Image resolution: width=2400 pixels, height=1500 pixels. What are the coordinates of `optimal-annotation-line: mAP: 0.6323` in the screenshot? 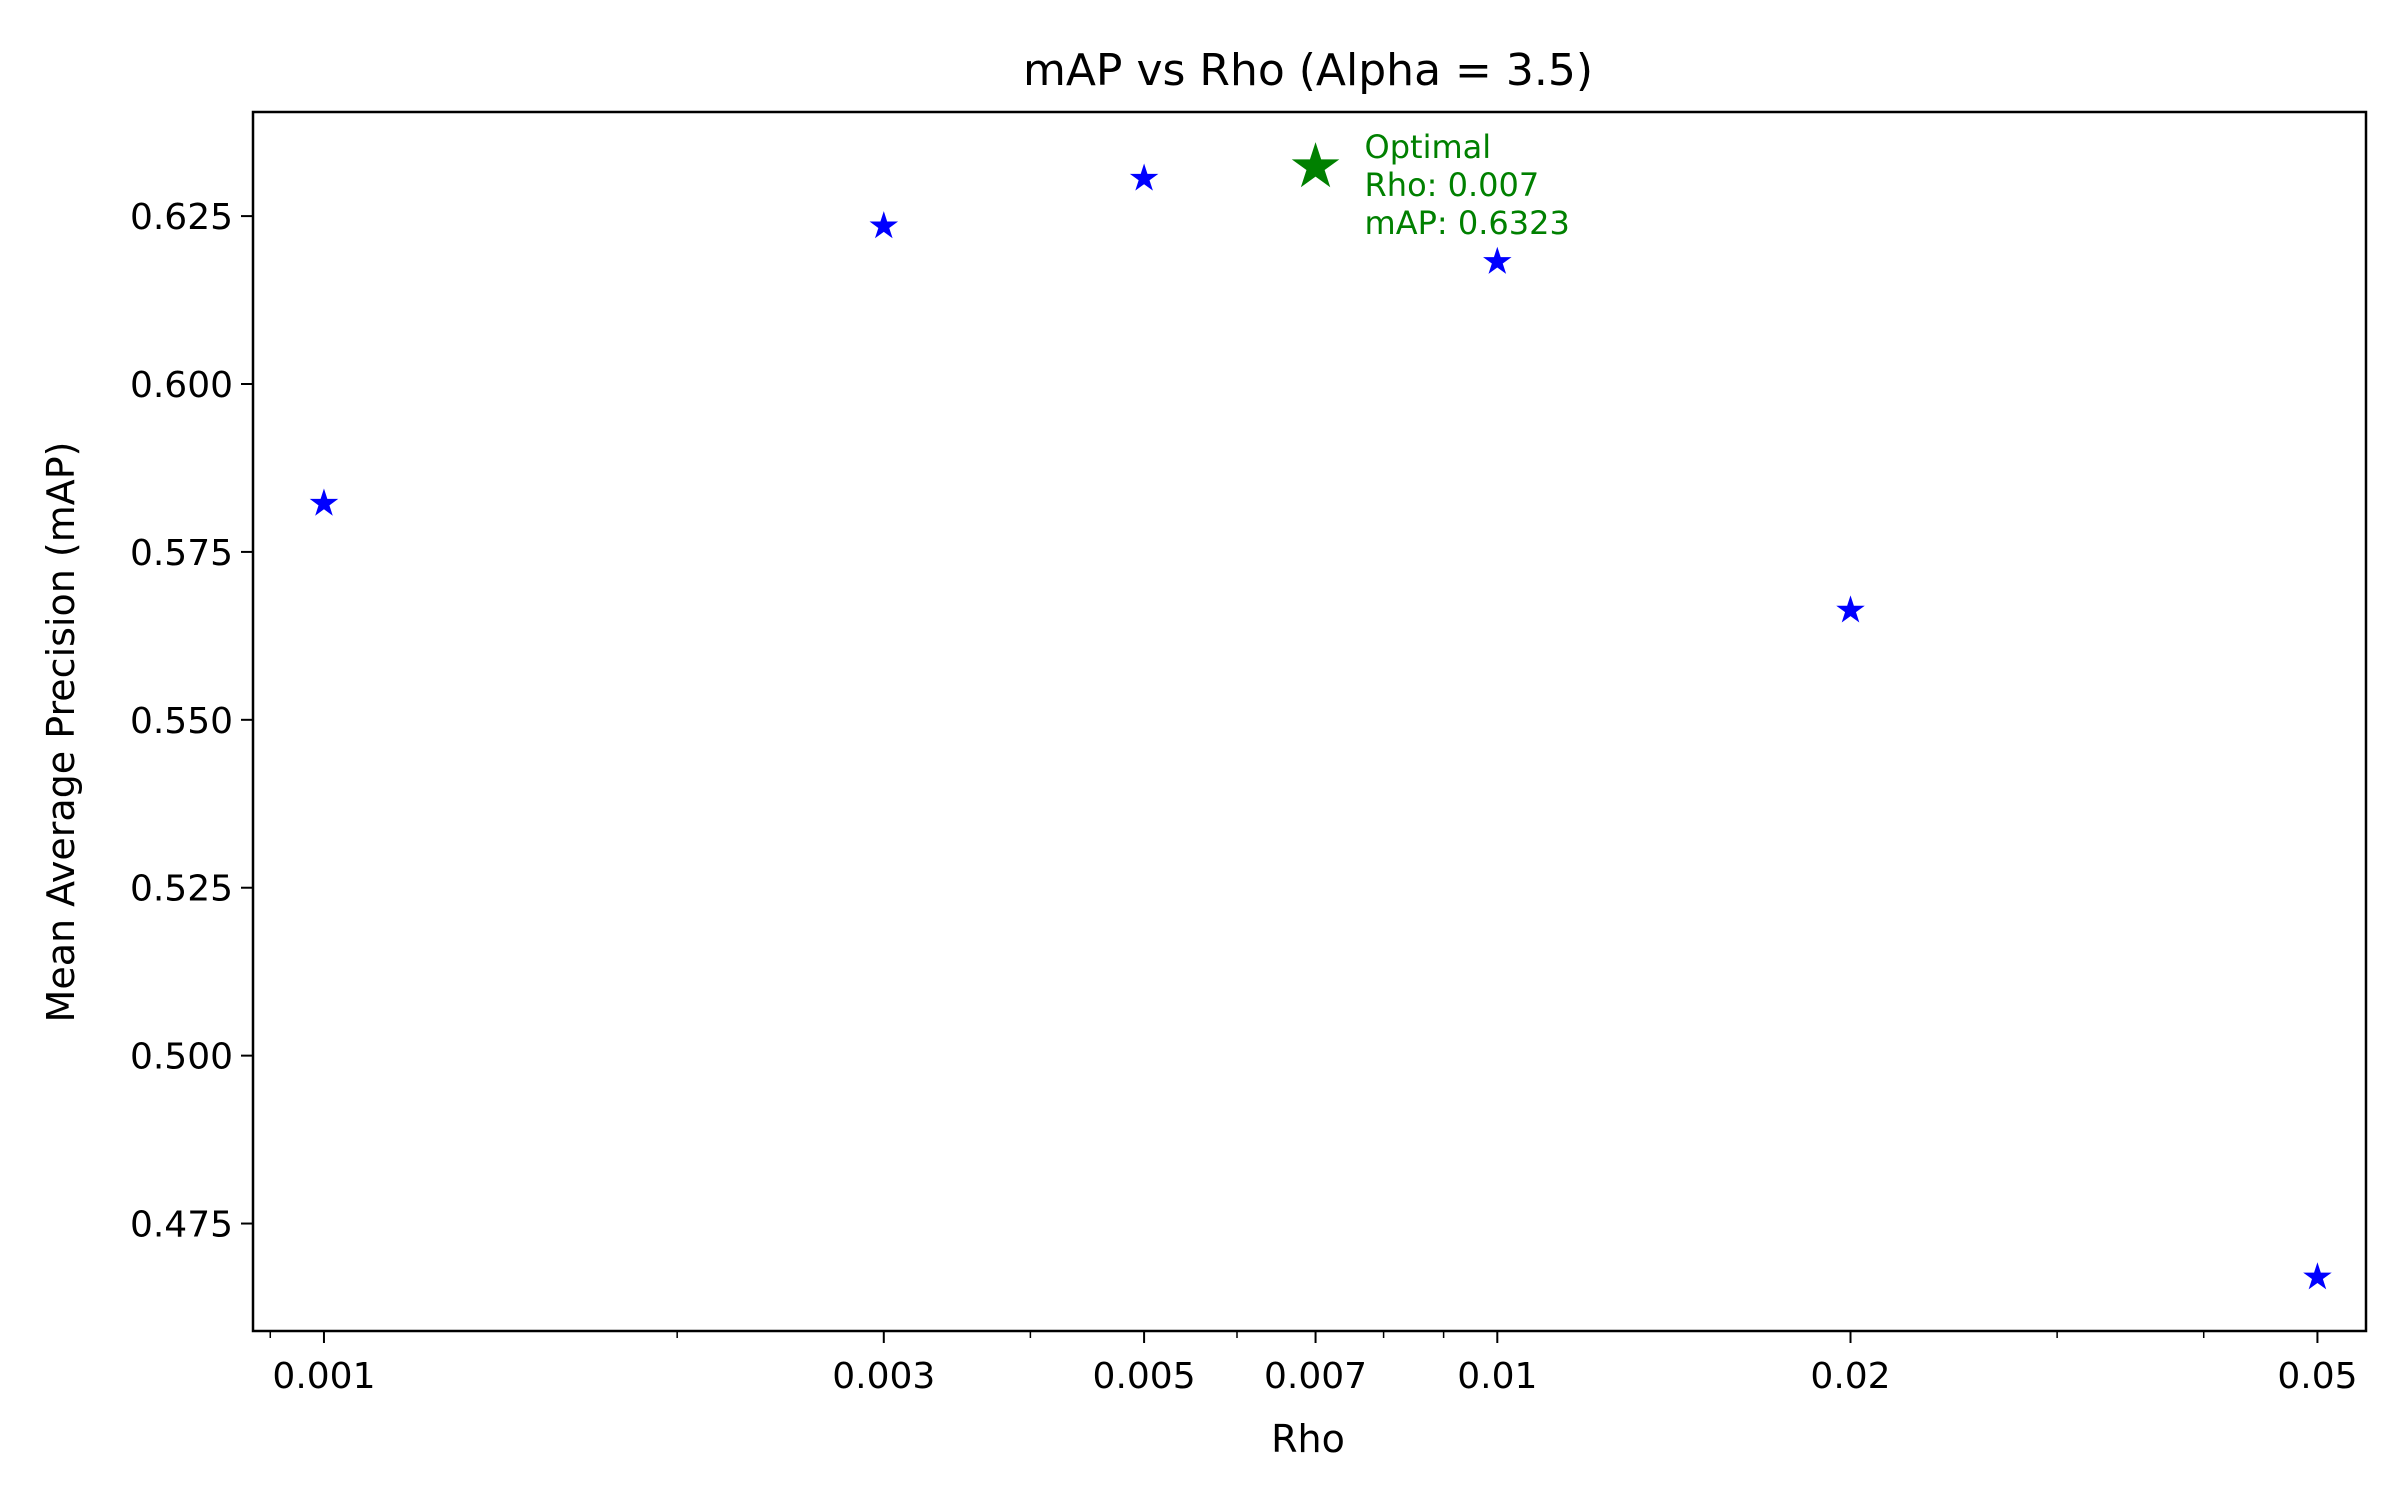 It's located at (1467, 223).